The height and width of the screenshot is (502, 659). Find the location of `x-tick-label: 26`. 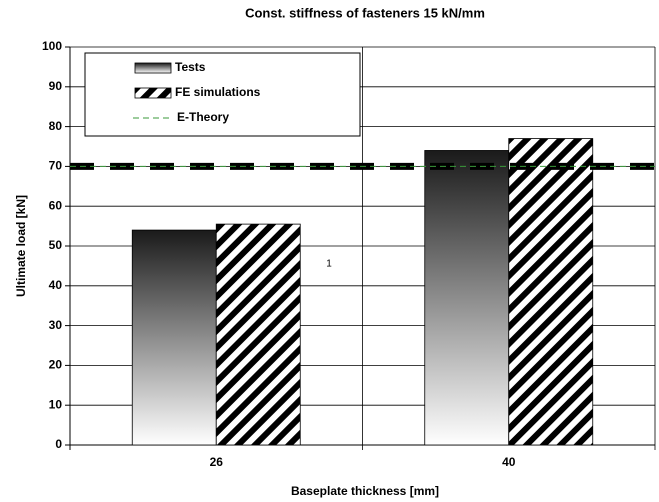

x-tick-label: 26 is located at coordinates (217, 462).